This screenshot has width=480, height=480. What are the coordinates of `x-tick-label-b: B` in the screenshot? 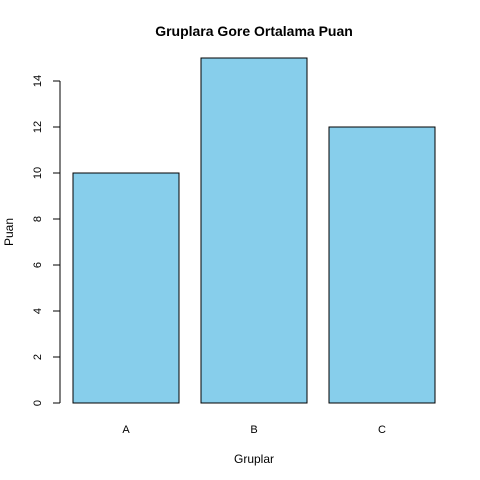 It's located at (253, 430).